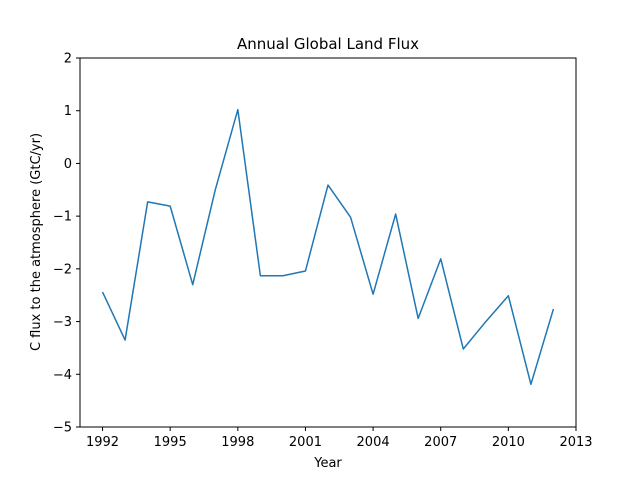 The width and height of the screenshot is (640, 480). What do you see at coordinates (305, 442) in the screenshot?
I see `x-tick-label: 2001` at bounding box center [305, 442].